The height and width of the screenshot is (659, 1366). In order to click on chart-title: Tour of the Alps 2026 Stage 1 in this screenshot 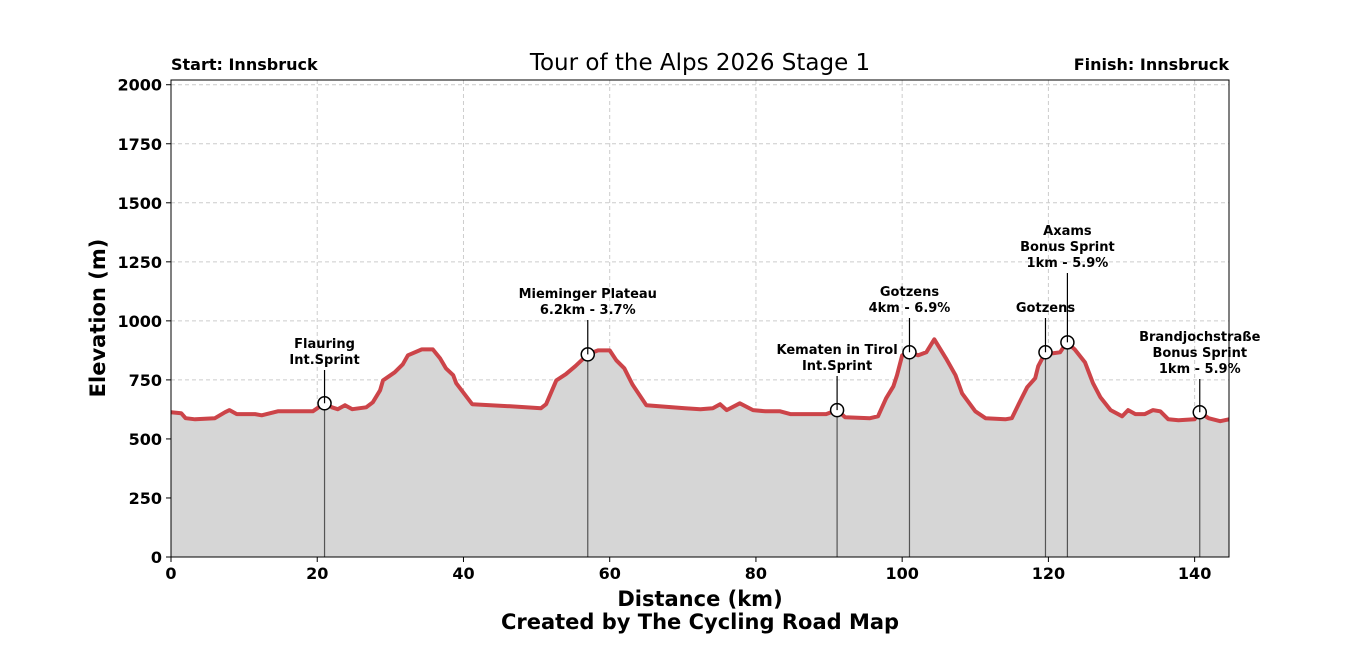, I will do `click(699, 63)`.